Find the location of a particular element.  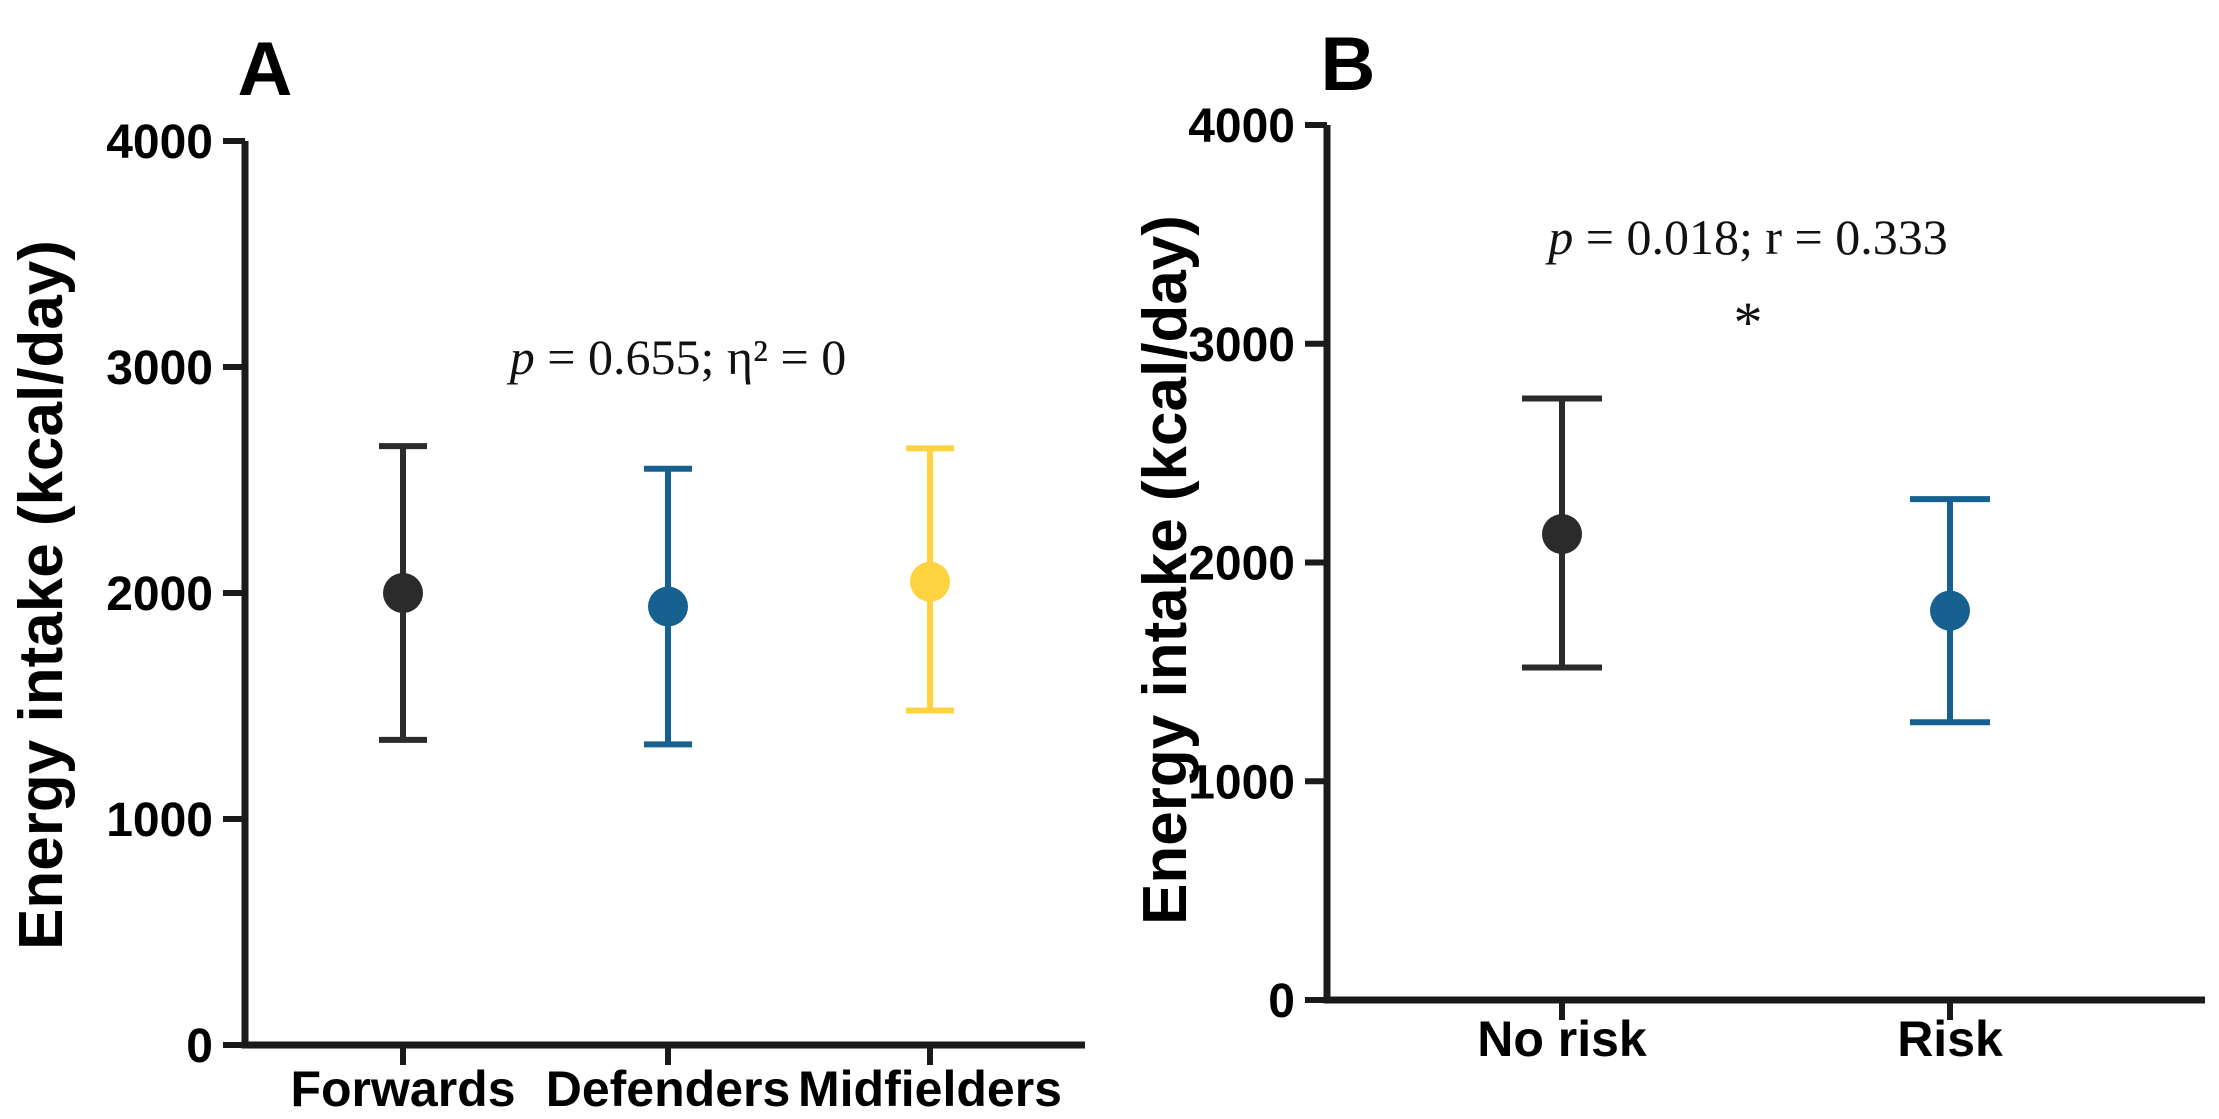

panel-b-annotation-p-symbol: p is located at coordinates (1559, 237).